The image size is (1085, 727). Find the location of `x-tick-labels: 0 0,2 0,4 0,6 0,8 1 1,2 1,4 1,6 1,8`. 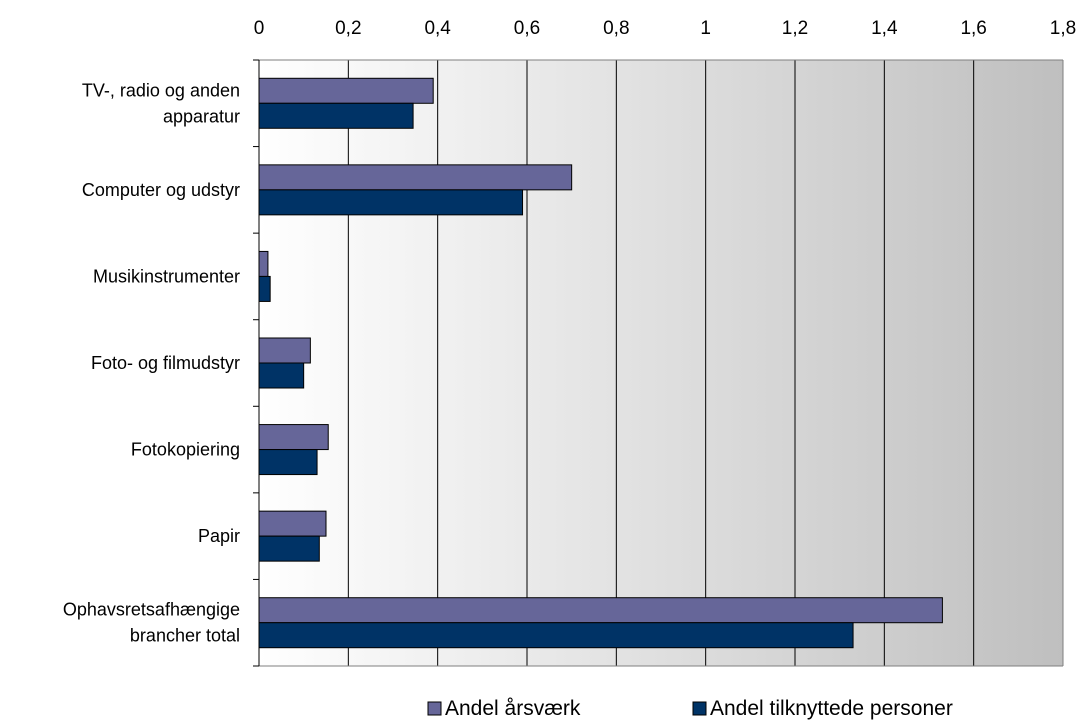

x-tick-labels: 0 0,2 0,4 0,6 0,8 1 1,2 1,4 1,6 1,8 is located at coordinates (665, 28).